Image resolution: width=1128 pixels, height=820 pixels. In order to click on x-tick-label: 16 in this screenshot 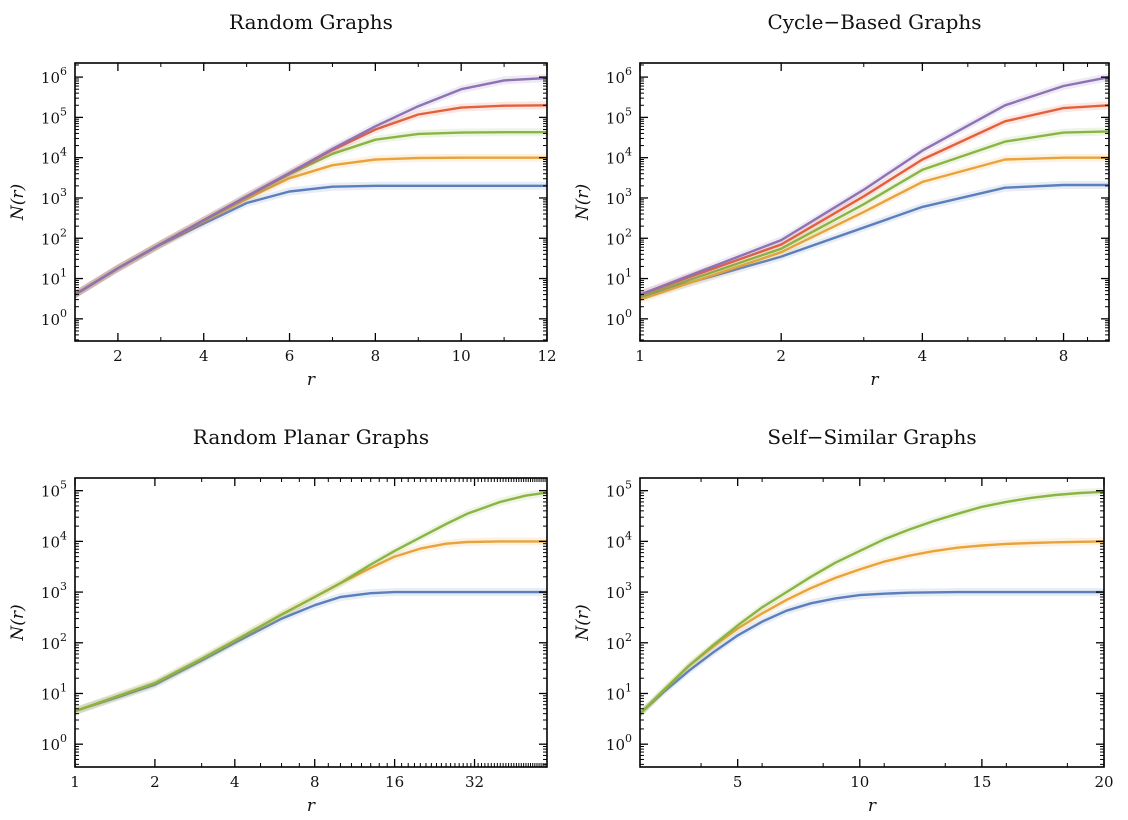, I will do `click(394, 782)`.